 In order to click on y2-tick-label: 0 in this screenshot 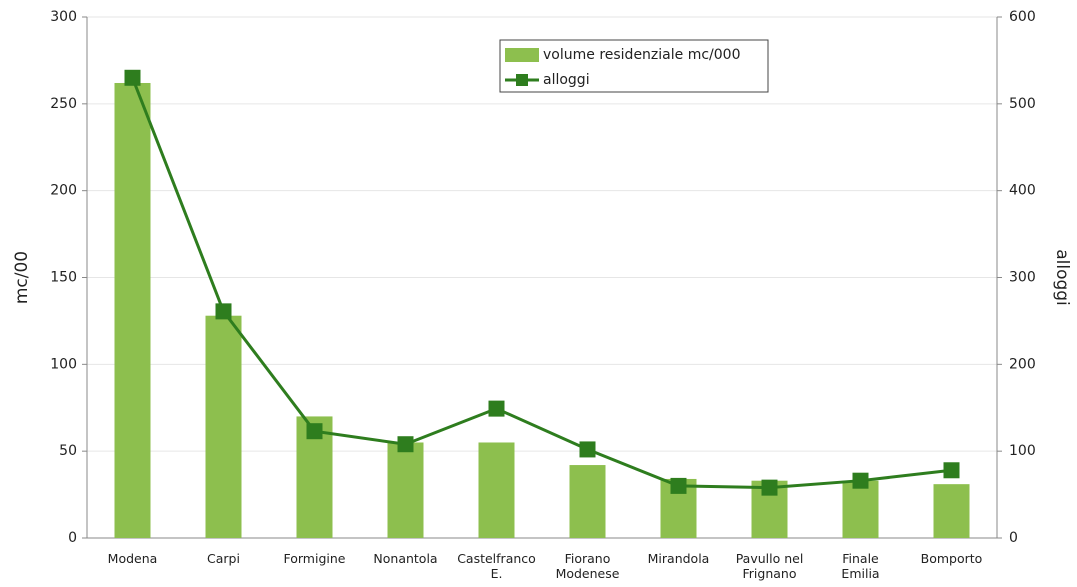, I will do `click(1013, 538)`.